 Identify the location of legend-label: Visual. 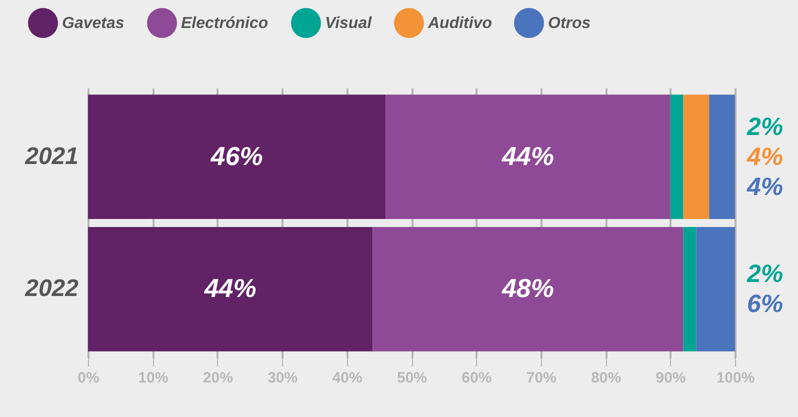
(348, 23).